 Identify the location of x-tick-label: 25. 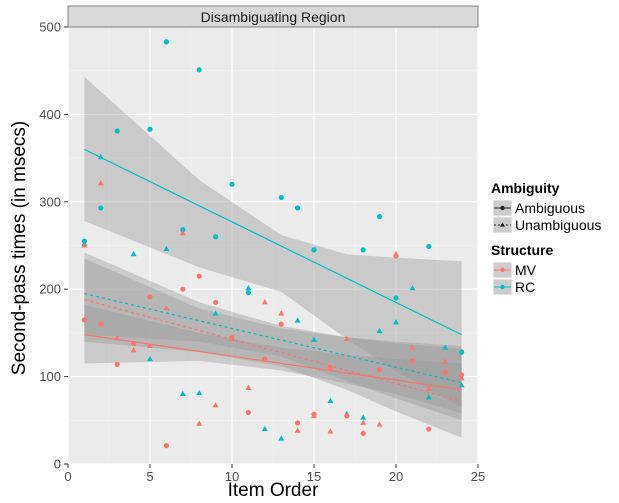
(478, 476).